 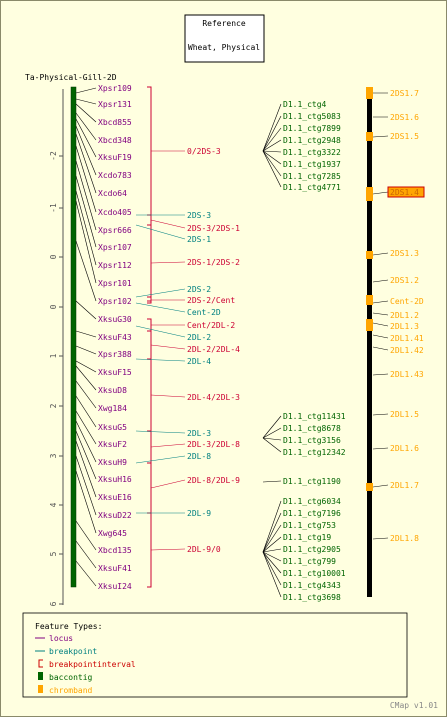 I want to click on chromband-label: 2DS1.7, so click(x=404, y=93).